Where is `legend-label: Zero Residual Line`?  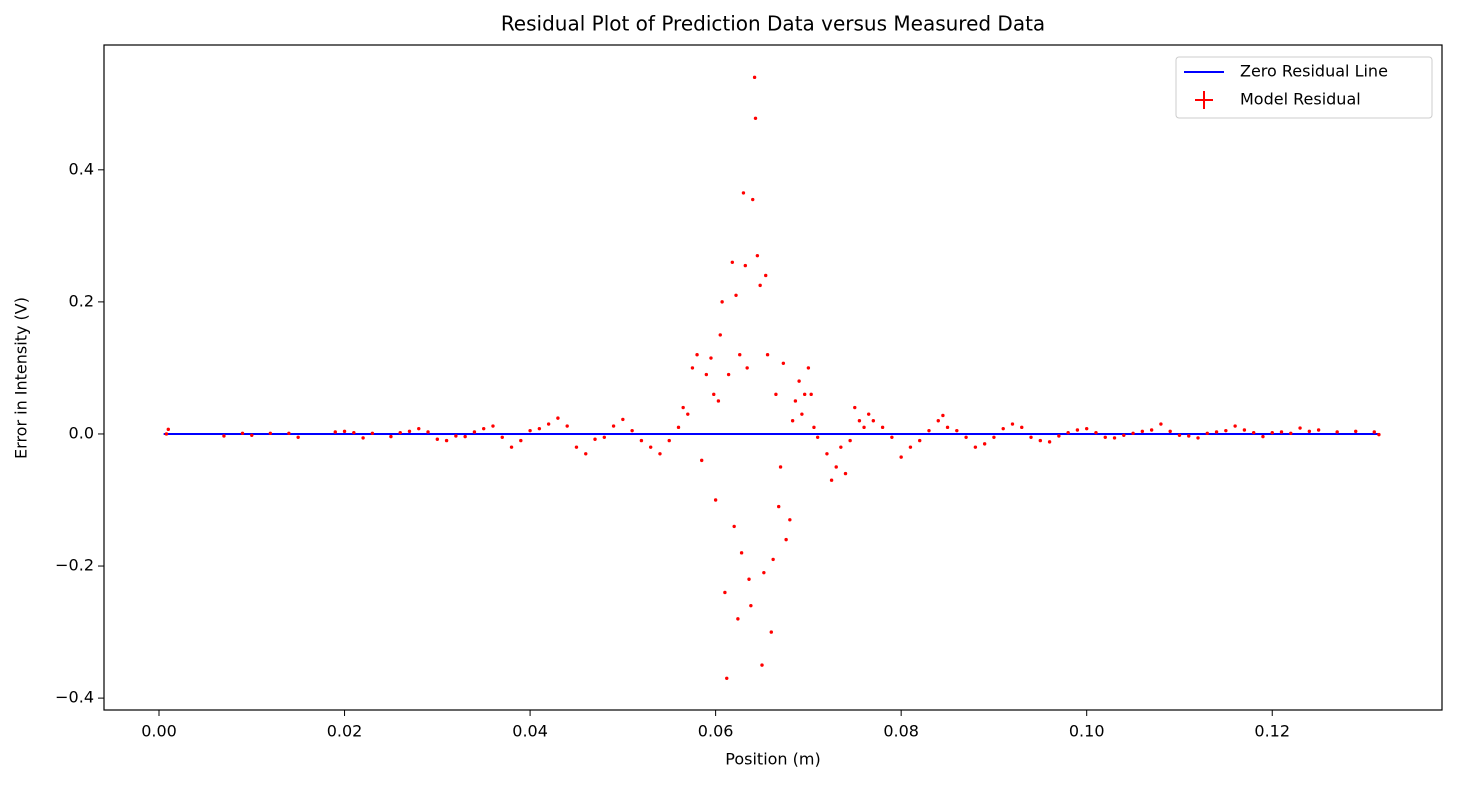
legend-label: Zero Residual Line is located at coordinates (1314, 71).